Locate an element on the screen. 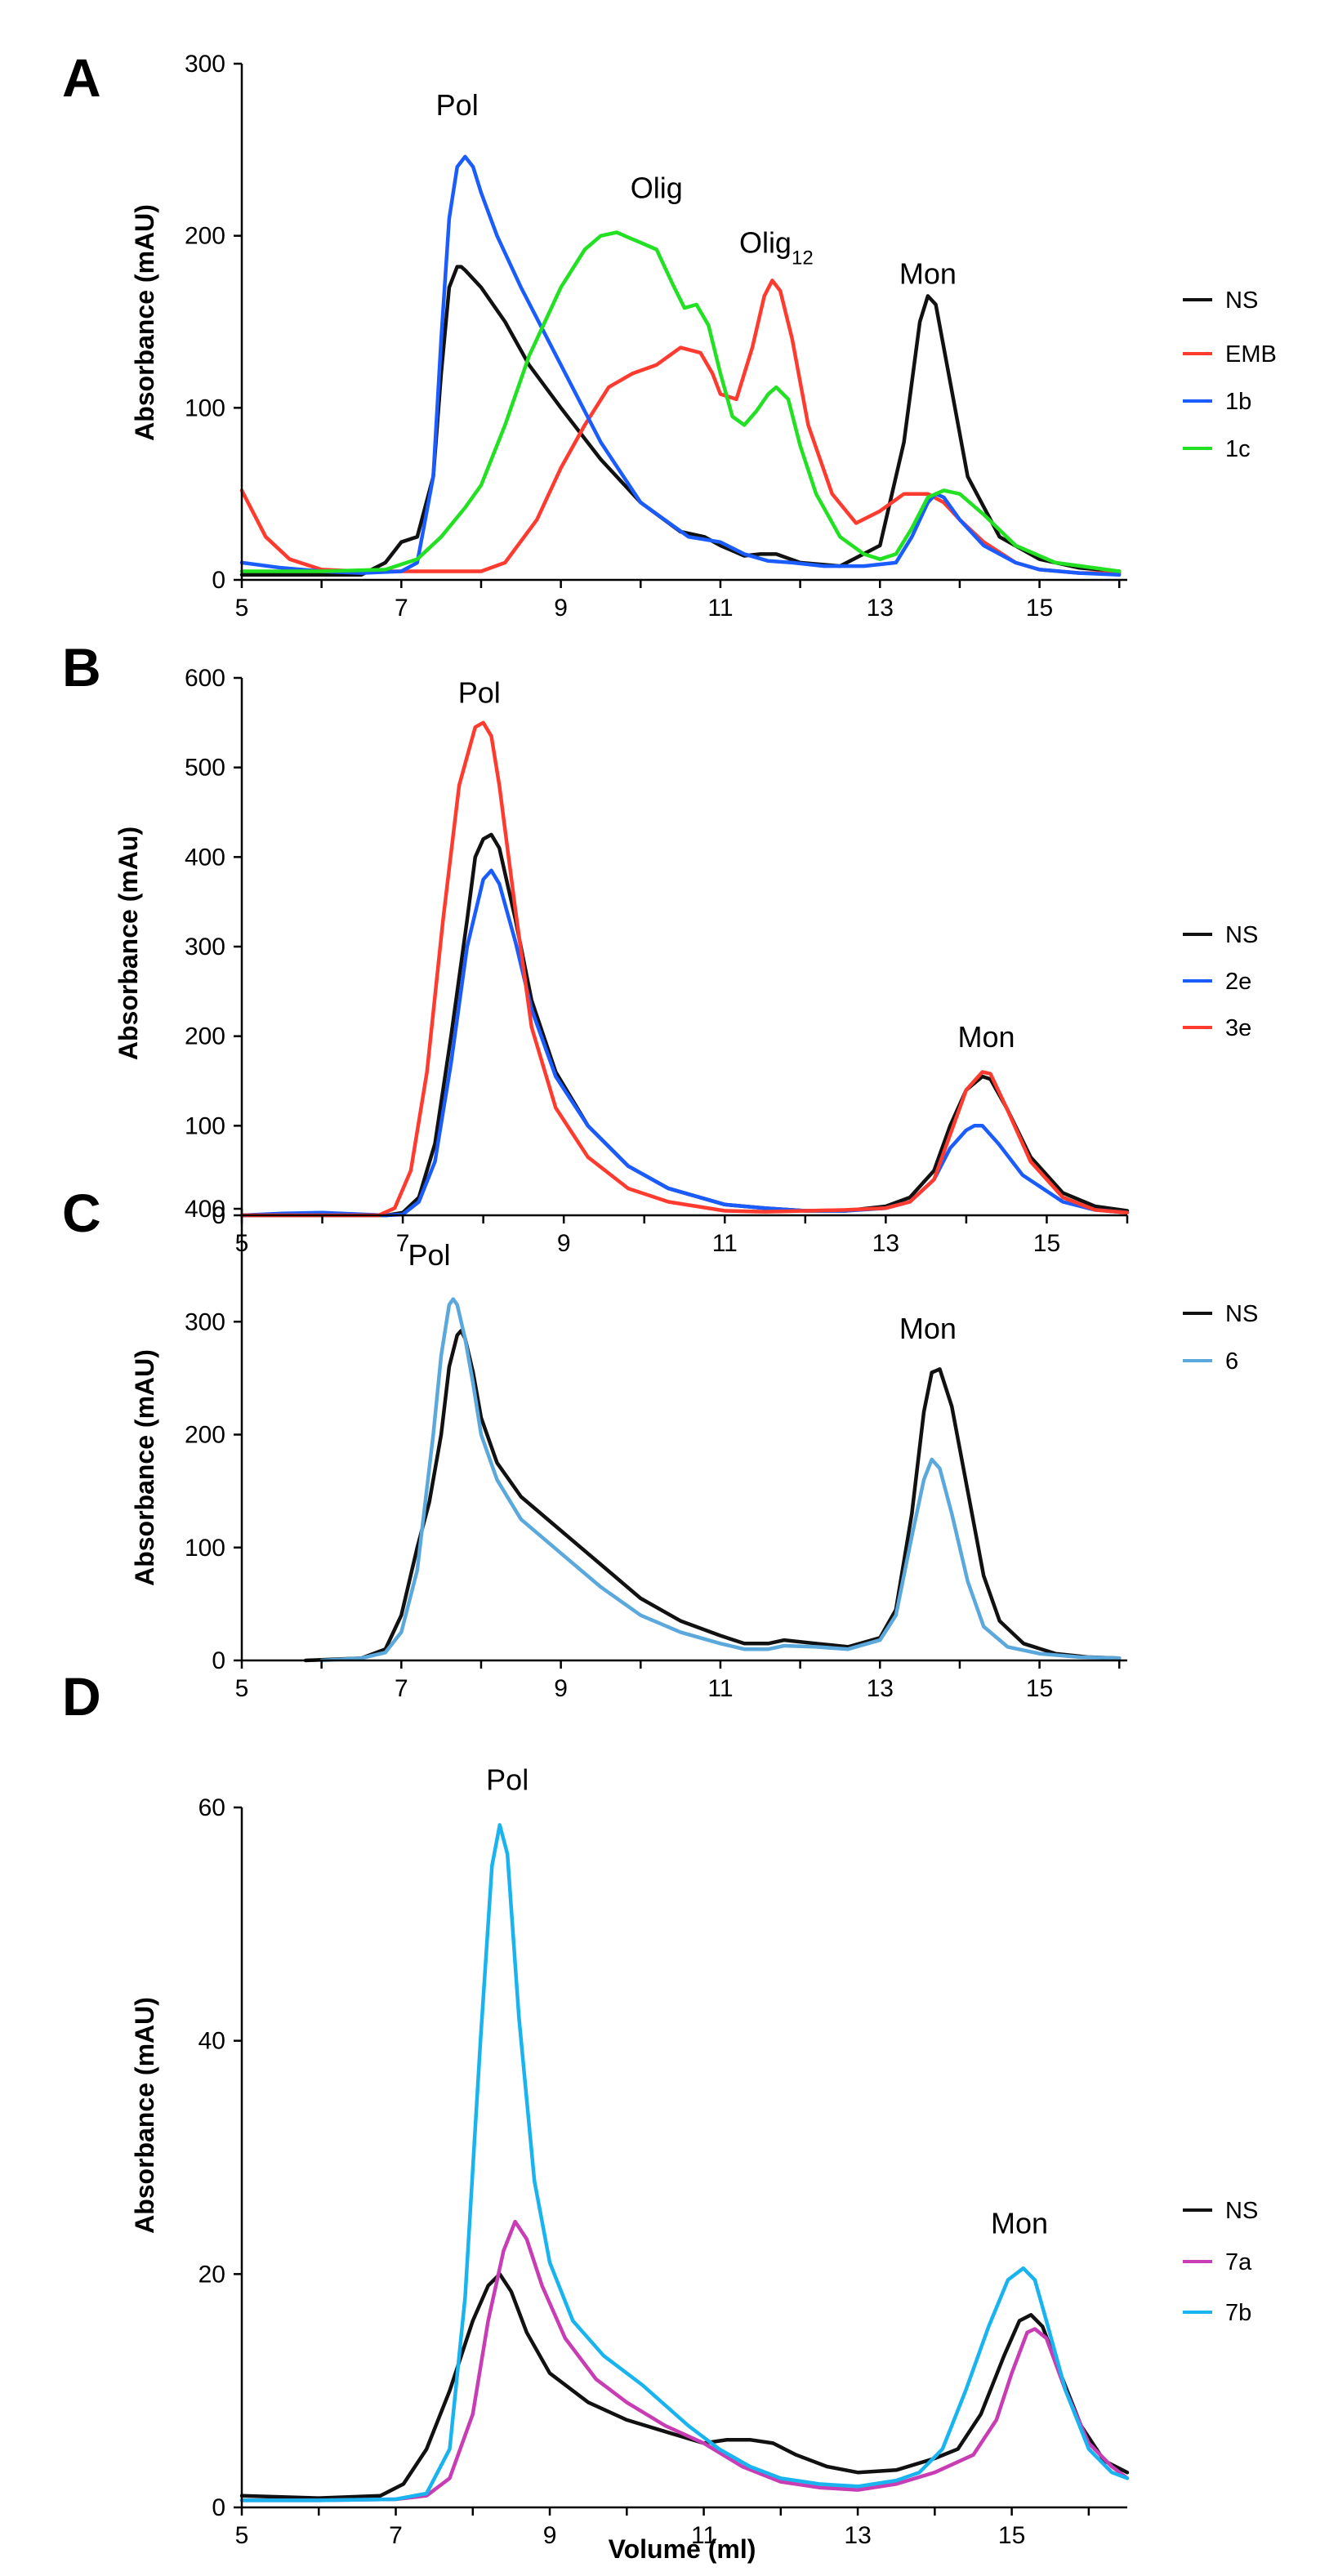 The height and width of the screenshot is (2576, 1338). legend-label-C-NS: NS is located at coordinates (1241, 1314).